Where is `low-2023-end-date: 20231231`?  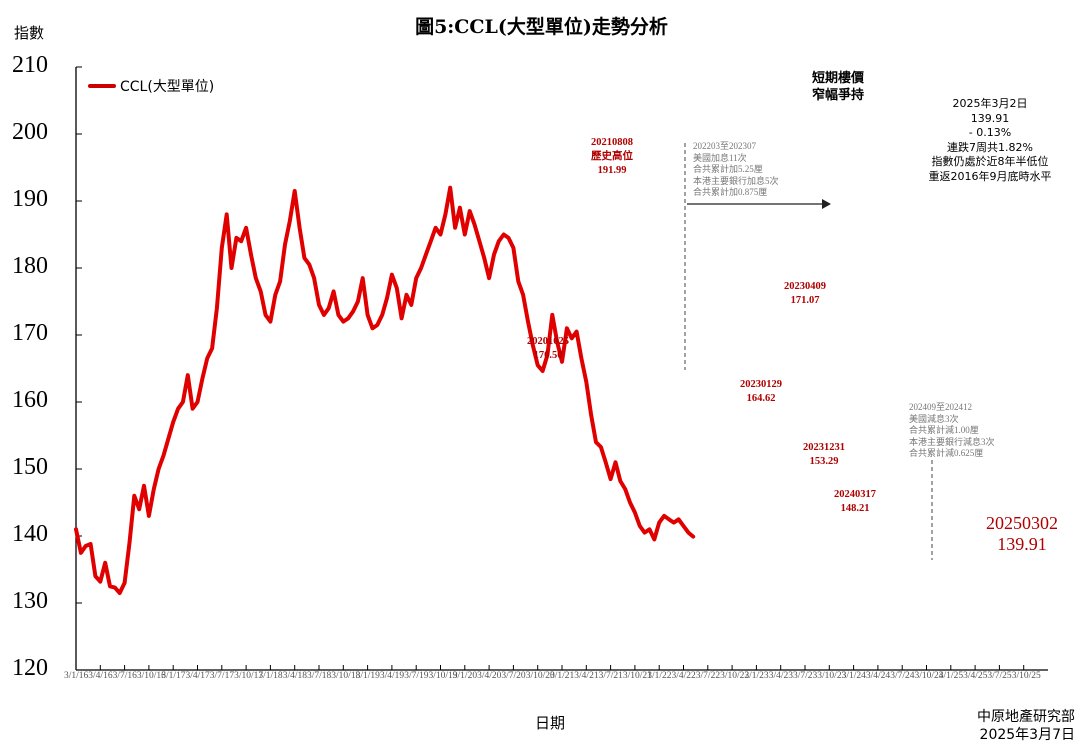
low-2023-end-date: 20231231 is located at coordinates (824, 447).